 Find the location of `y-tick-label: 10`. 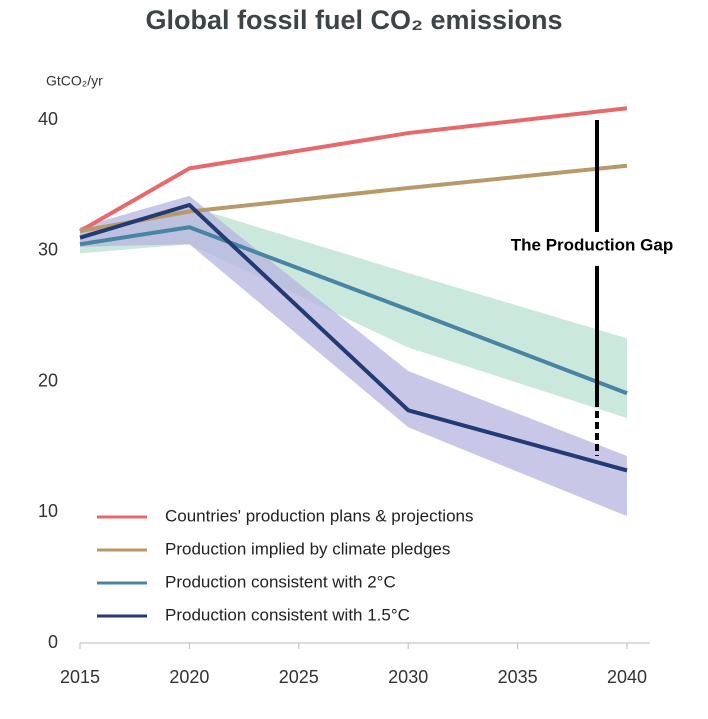

y-tick-label: 10 is located at coordinates (48, 511).